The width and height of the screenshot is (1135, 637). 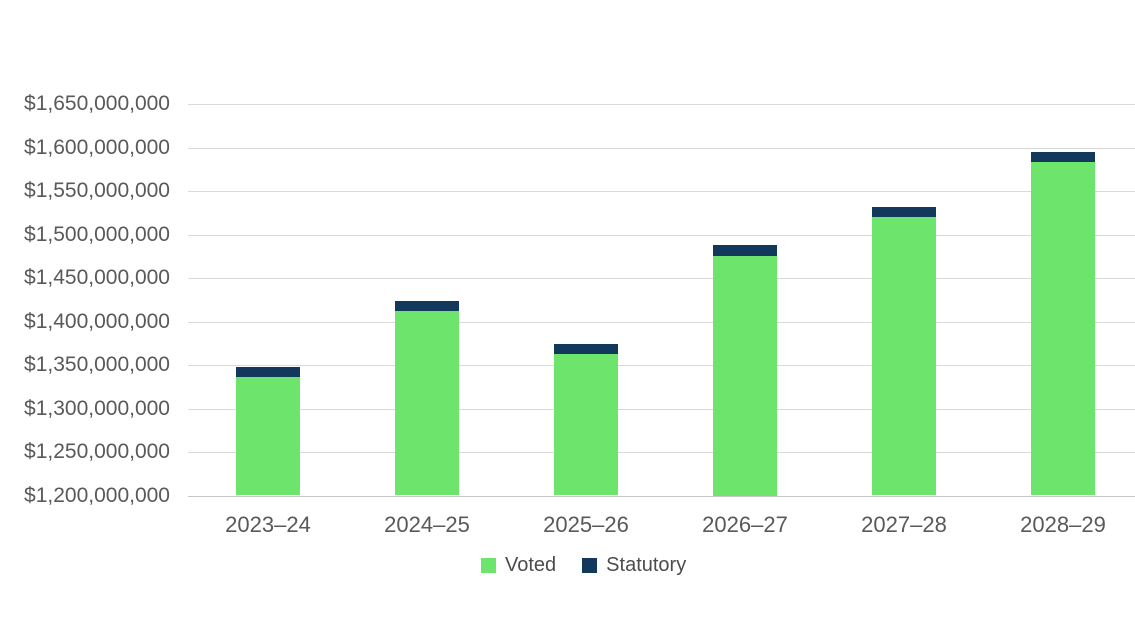 I want to click on y-axis-tick-label: $1,450,000,000, so click(x=97, y=277).